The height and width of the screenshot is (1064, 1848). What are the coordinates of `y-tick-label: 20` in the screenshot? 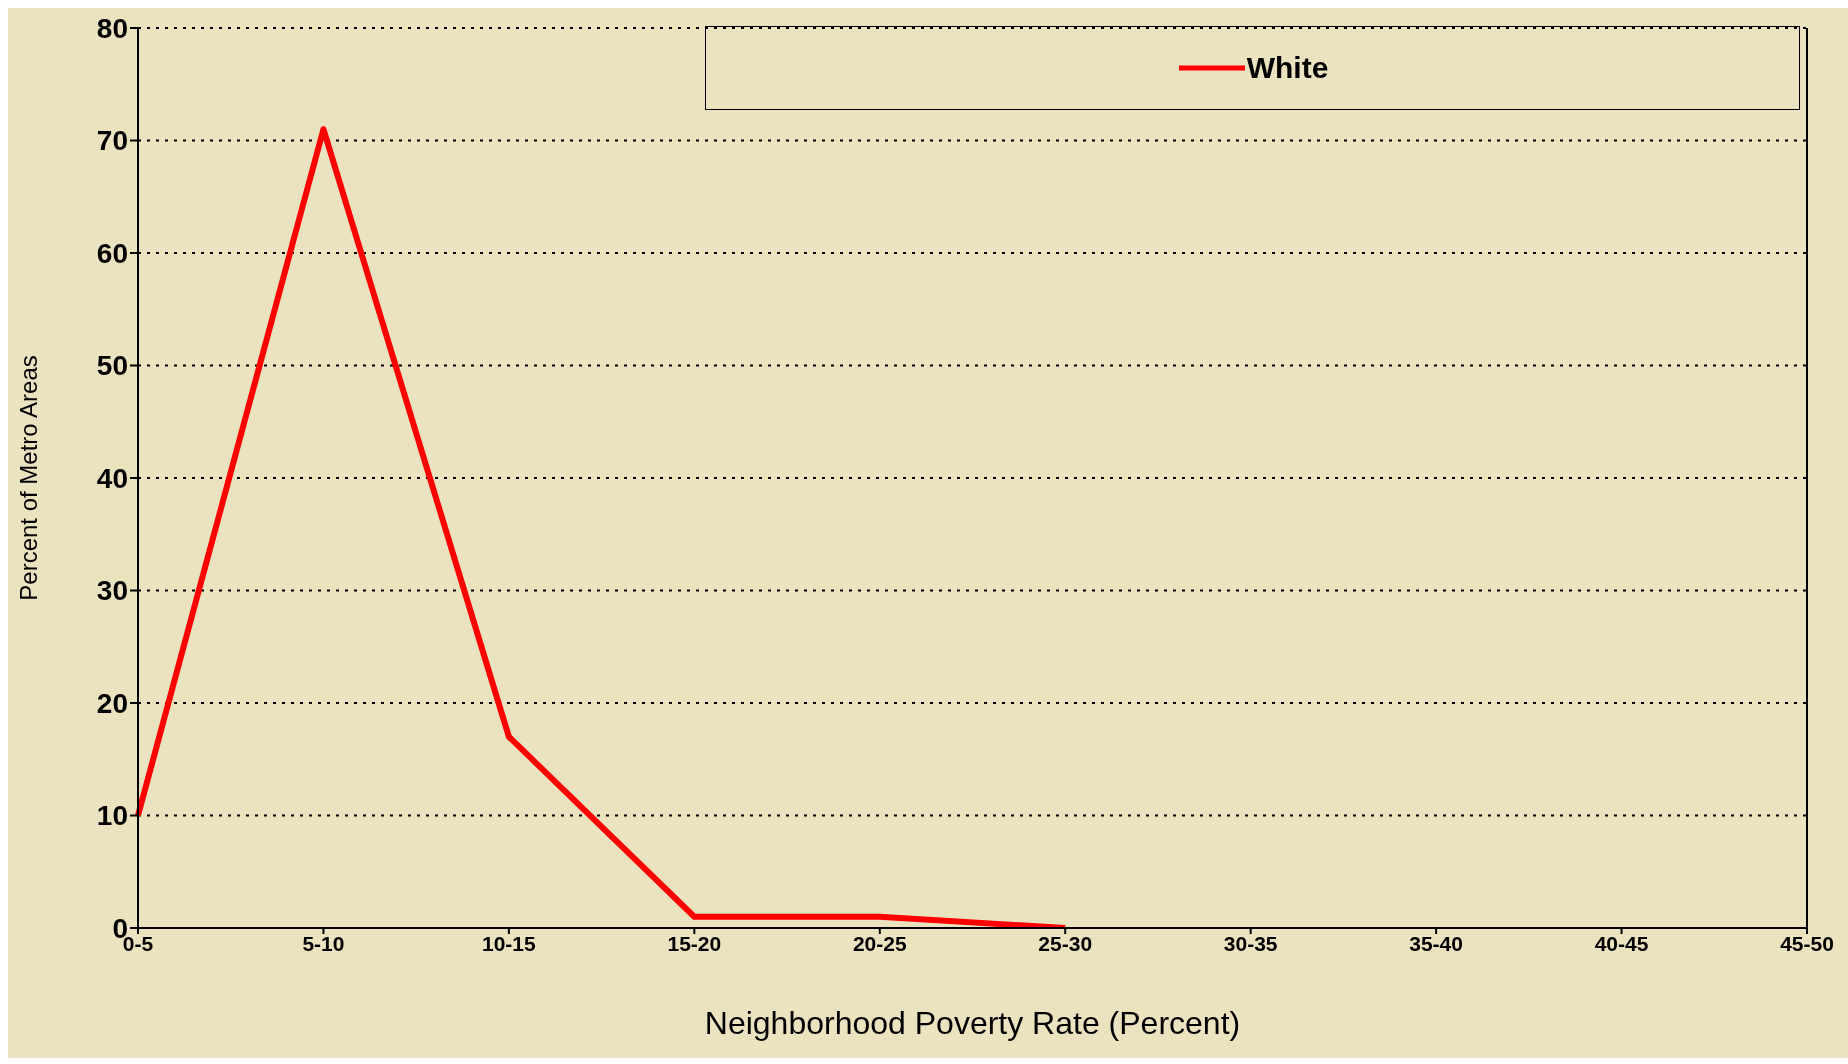 It's located at (112, 703).